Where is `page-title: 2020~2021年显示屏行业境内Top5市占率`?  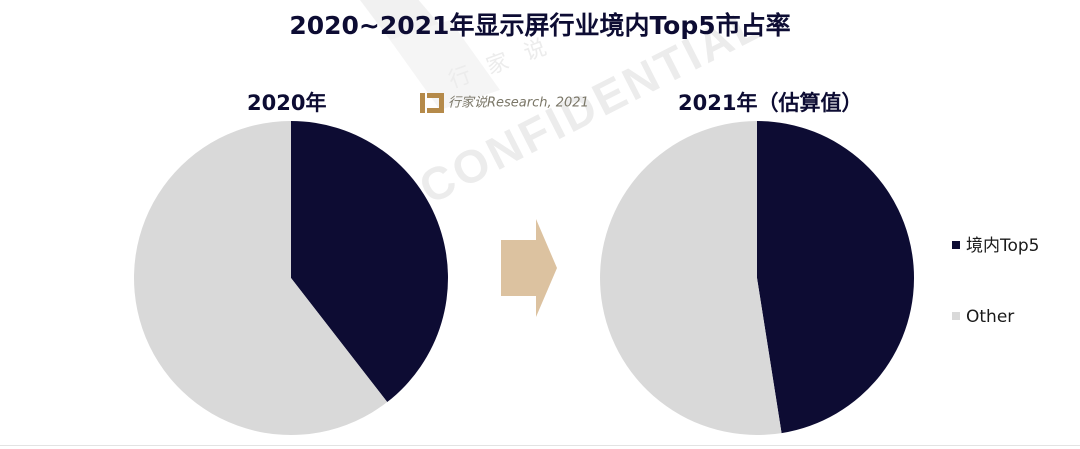 page-title: 2020~2021年显示屏行业境内Top5市占率 is located at coordinates (540, 25).